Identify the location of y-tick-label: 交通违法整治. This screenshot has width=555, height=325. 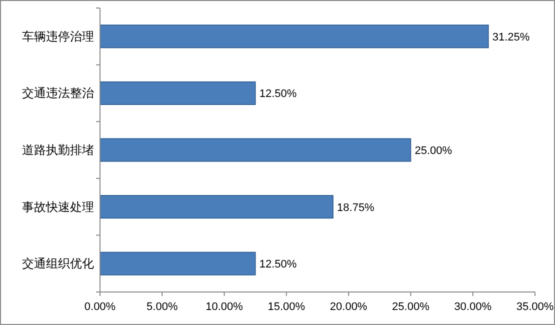
(58, 93).